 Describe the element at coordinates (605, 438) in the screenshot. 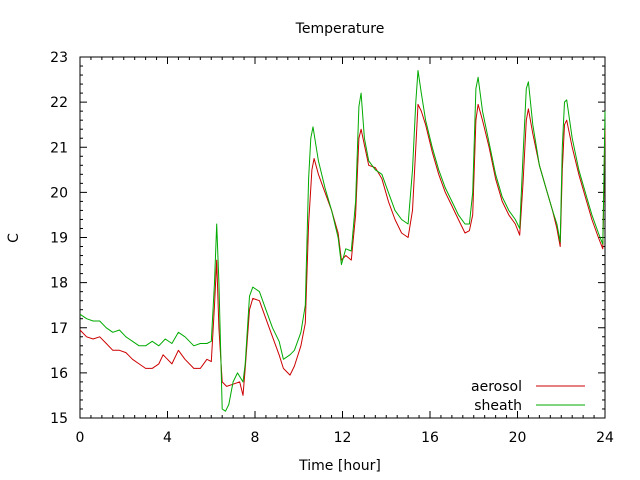

I see `x-tick-label: 24` at that location.